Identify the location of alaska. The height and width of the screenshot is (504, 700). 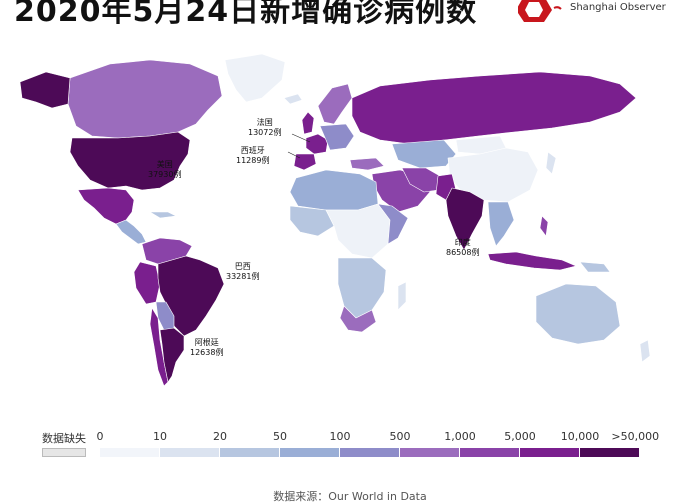
(45, 90).